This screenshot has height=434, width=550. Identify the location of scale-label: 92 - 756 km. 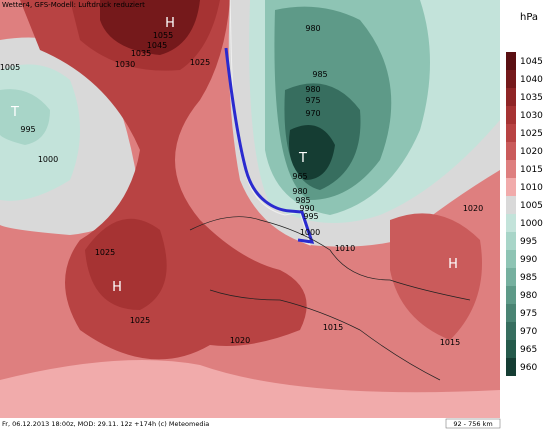
(472, 424).